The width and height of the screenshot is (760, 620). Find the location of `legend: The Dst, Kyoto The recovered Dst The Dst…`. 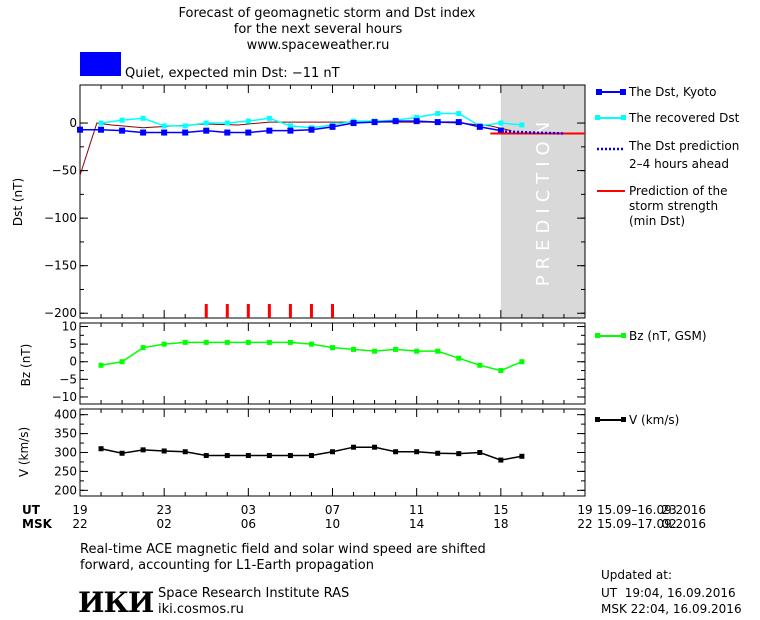

legend: The Dst, Kyoto The recovered Dst The Dst… is located at coordinates (667, 256).